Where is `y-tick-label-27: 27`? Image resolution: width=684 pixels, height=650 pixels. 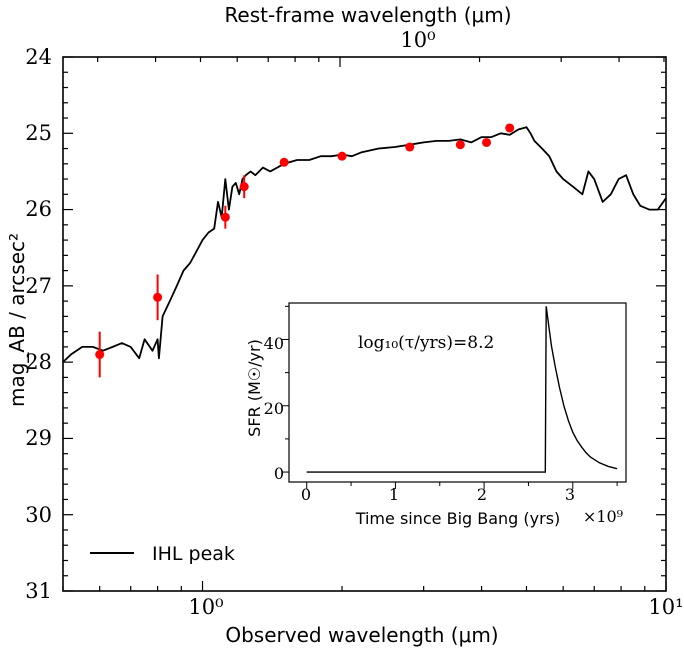
y-tick-label-27: 27 is located at coordinates (38, 286).